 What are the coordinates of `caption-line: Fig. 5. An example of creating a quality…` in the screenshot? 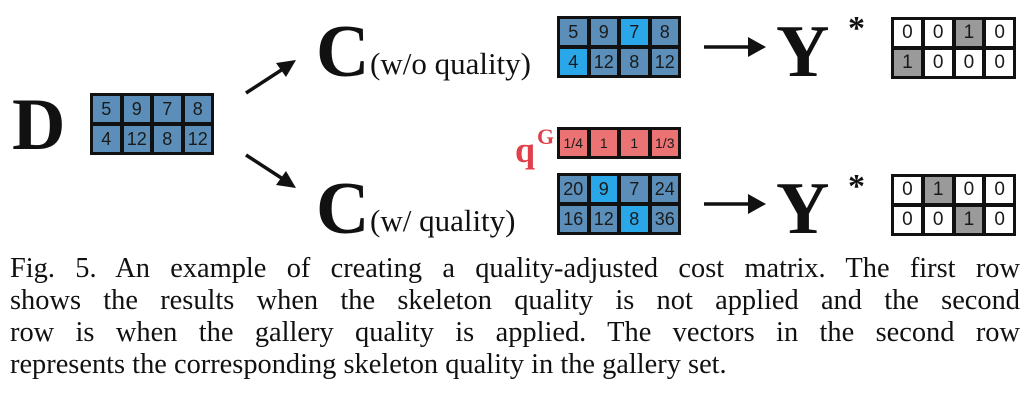 It's located at (515, 268).